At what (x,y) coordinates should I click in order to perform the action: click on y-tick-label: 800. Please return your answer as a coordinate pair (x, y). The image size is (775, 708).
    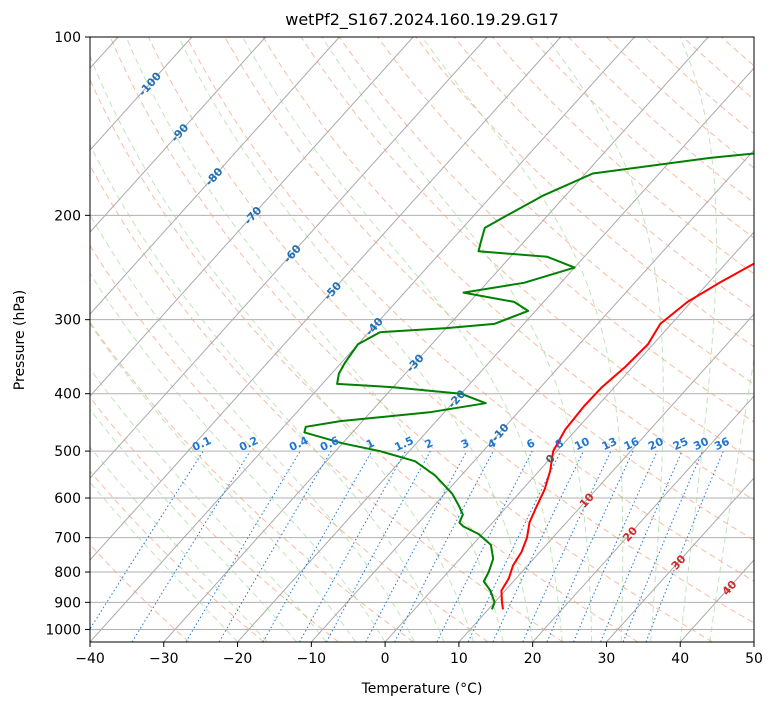
    Looking at the image, I should click on (67, 573).